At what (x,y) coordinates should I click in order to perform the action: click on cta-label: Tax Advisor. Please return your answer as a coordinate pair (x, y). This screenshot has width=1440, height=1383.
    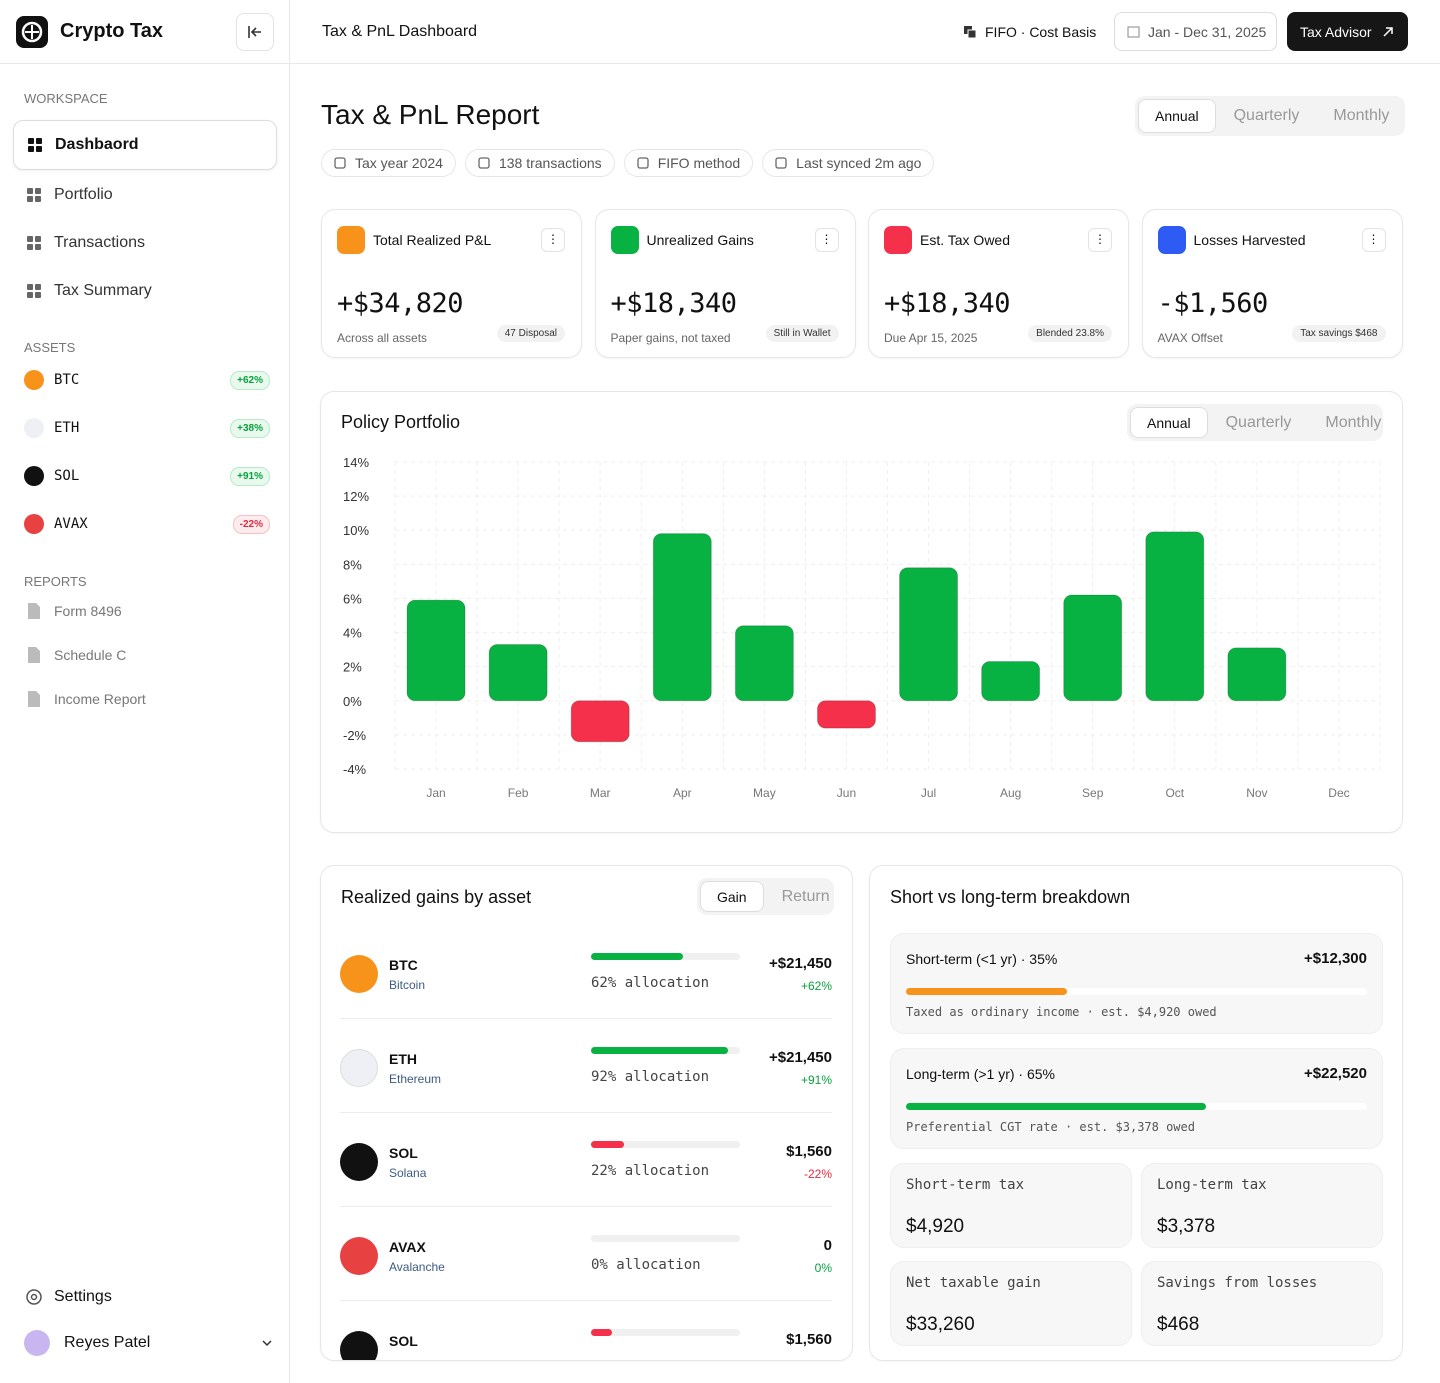
    Looking at the image, I should click on (1336, 31).